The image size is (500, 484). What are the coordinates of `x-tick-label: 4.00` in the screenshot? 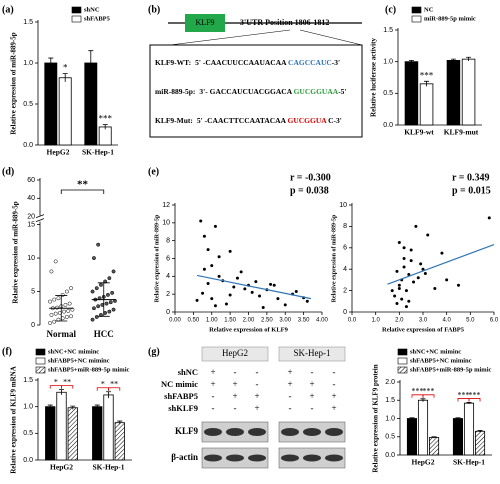 It's located at (322, 321).